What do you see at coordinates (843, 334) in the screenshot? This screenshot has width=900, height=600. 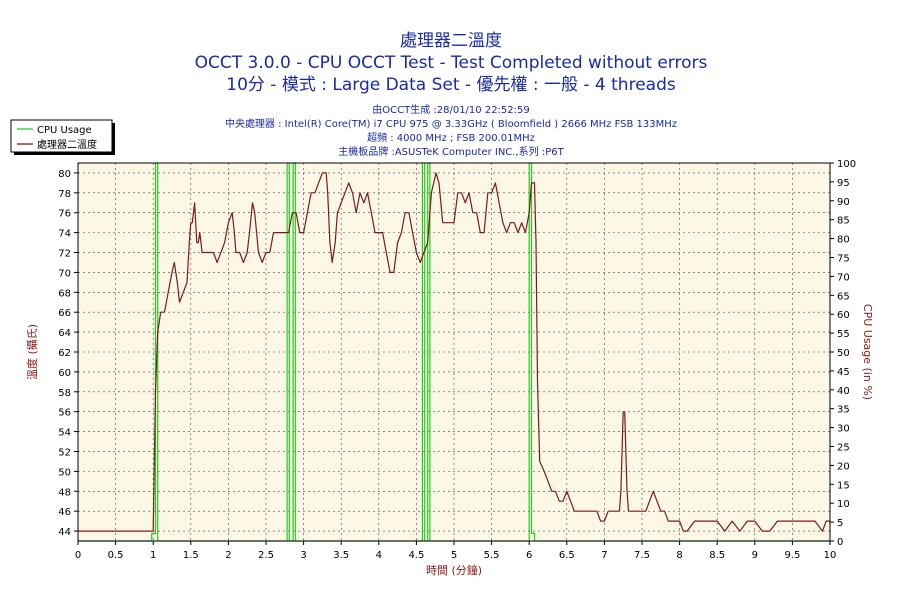 I see `y-right-tick-label: 55` at bounding box center [843, 334].